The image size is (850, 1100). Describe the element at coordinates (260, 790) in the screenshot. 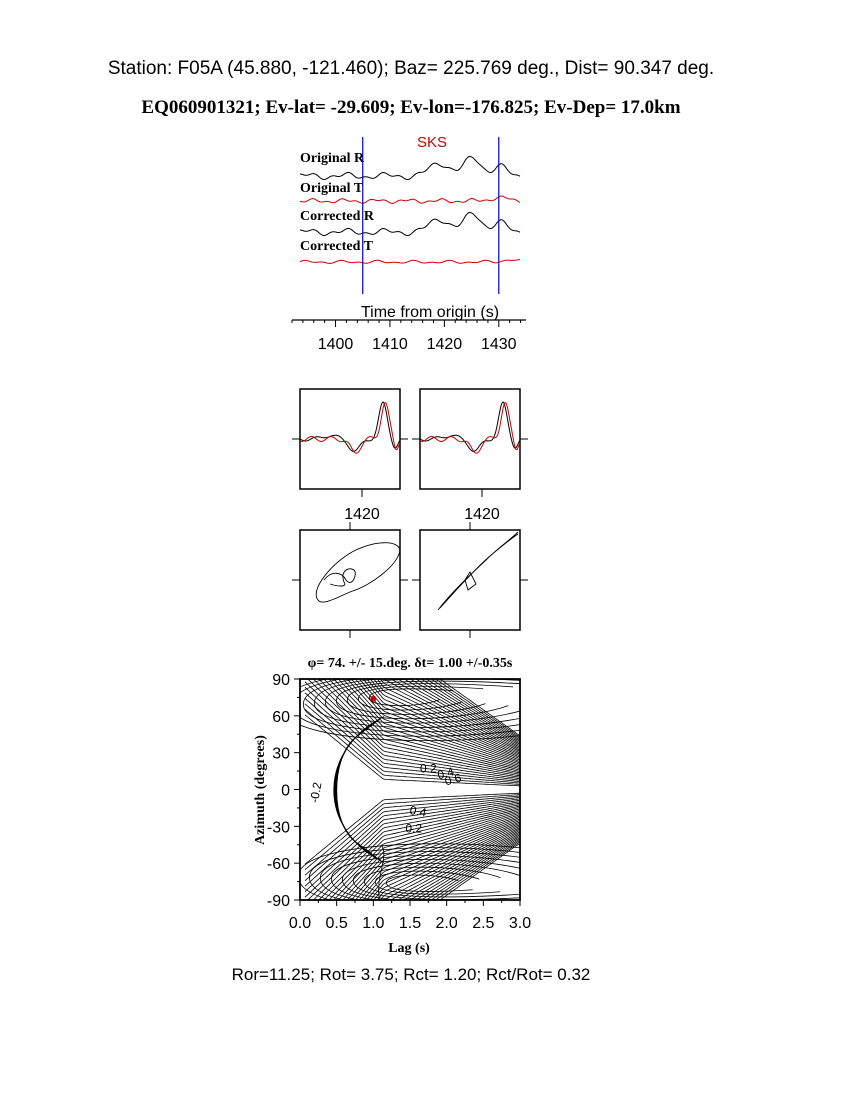

I see `azimuth-axis-title: Azimuth (degrees)` at that location.